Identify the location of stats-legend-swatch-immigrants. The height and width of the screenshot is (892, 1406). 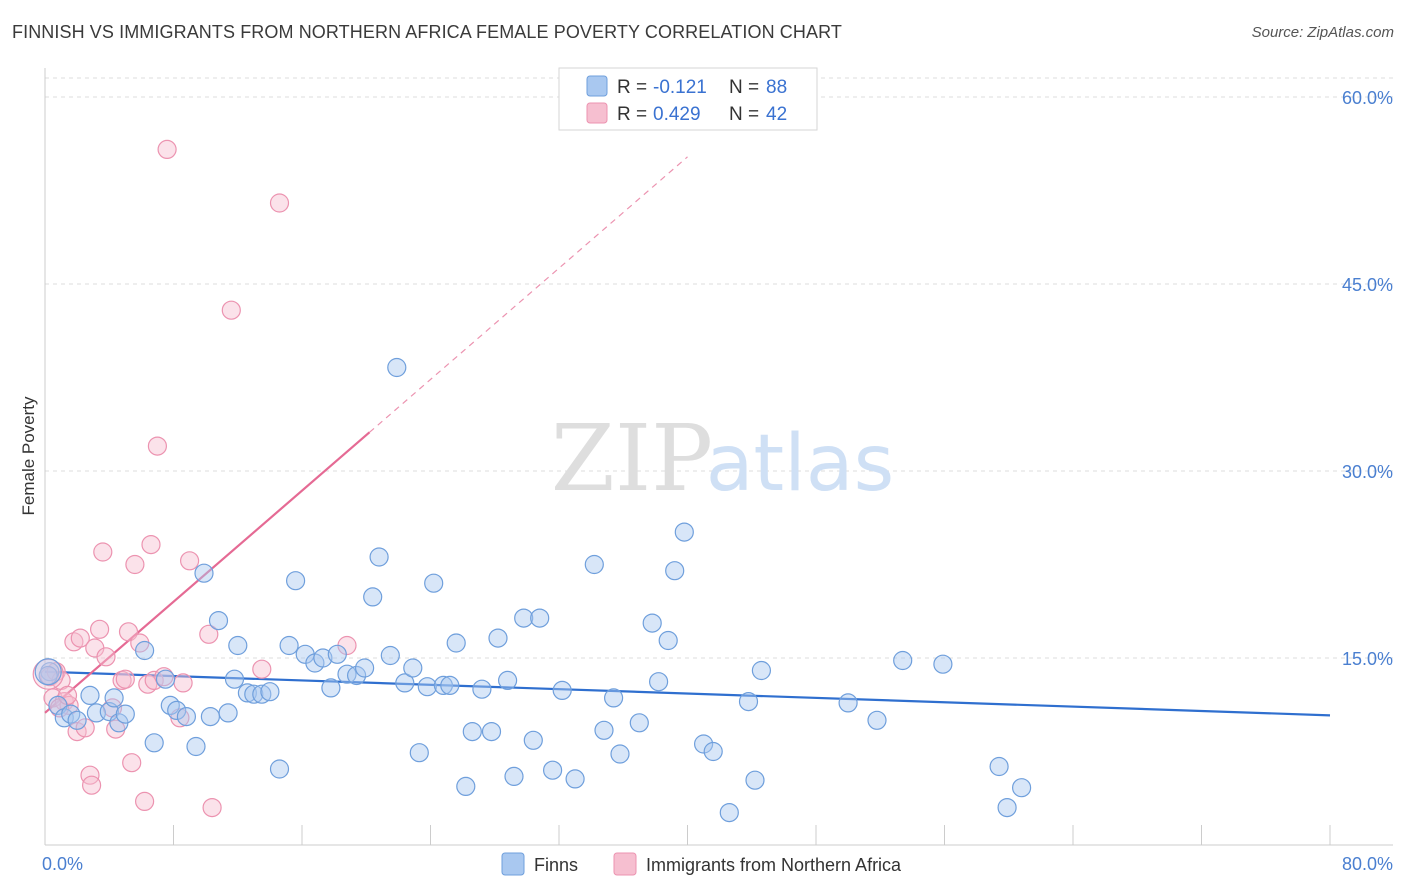
(597, 113).